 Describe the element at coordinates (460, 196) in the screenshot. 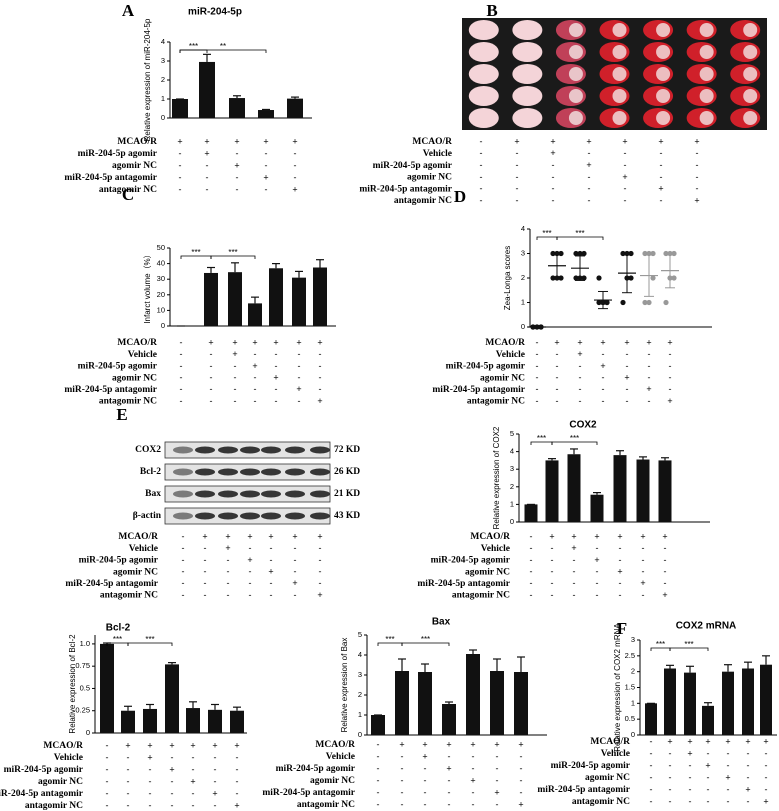

I see `panel-letter: D` at that location.